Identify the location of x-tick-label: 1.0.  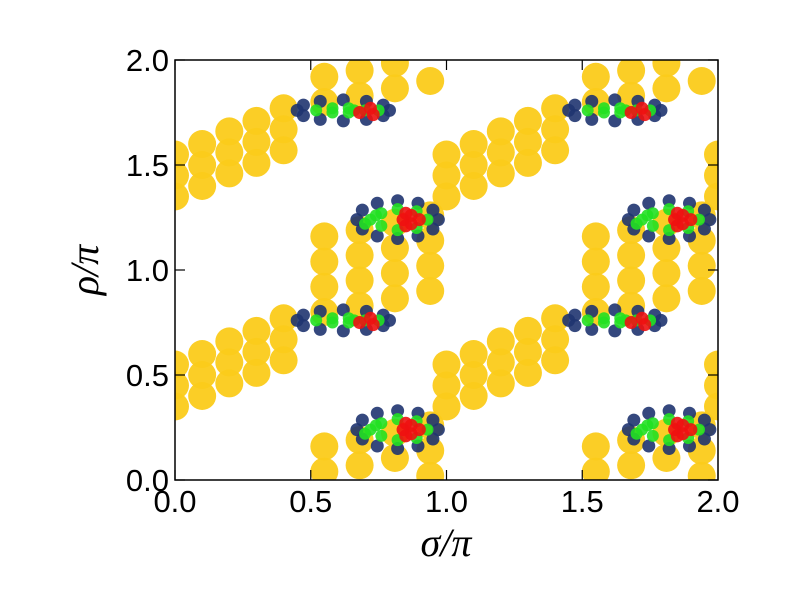
(446, 501).